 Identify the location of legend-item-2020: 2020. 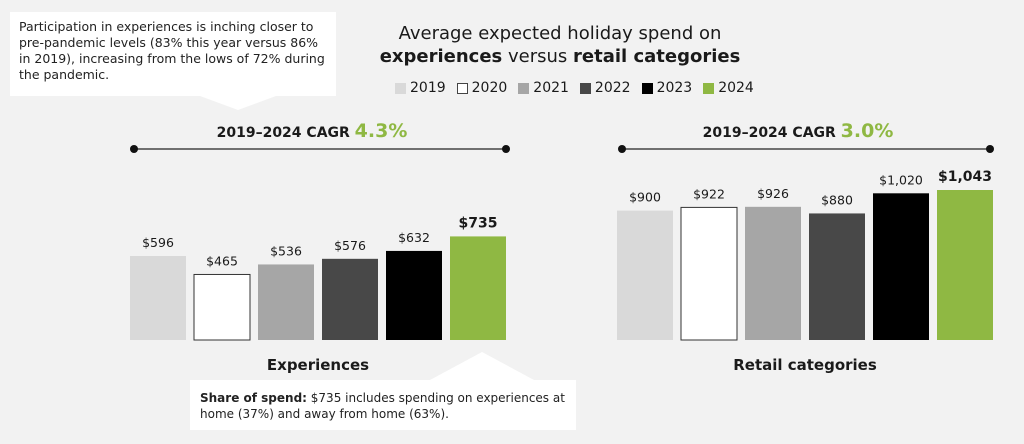
(482, 88).